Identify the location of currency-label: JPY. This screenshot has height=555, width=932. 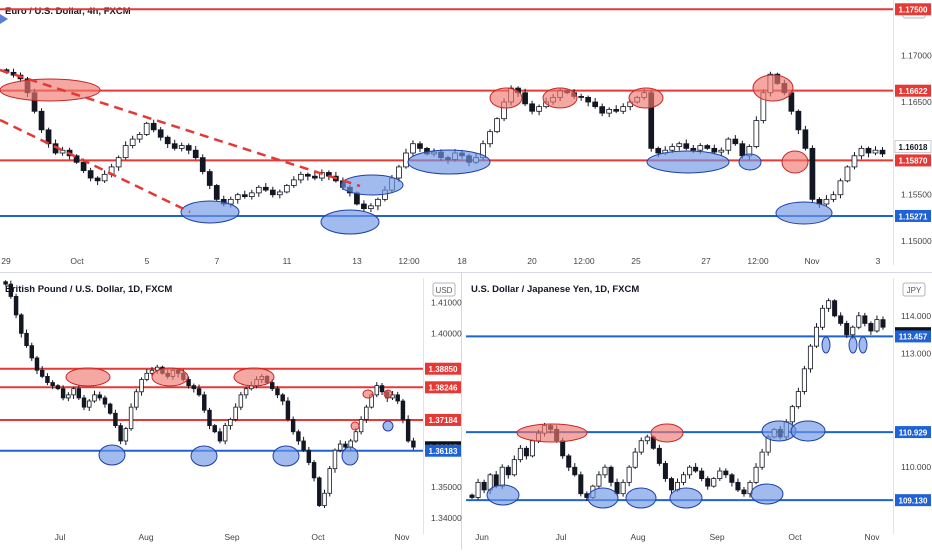
(914, 290).